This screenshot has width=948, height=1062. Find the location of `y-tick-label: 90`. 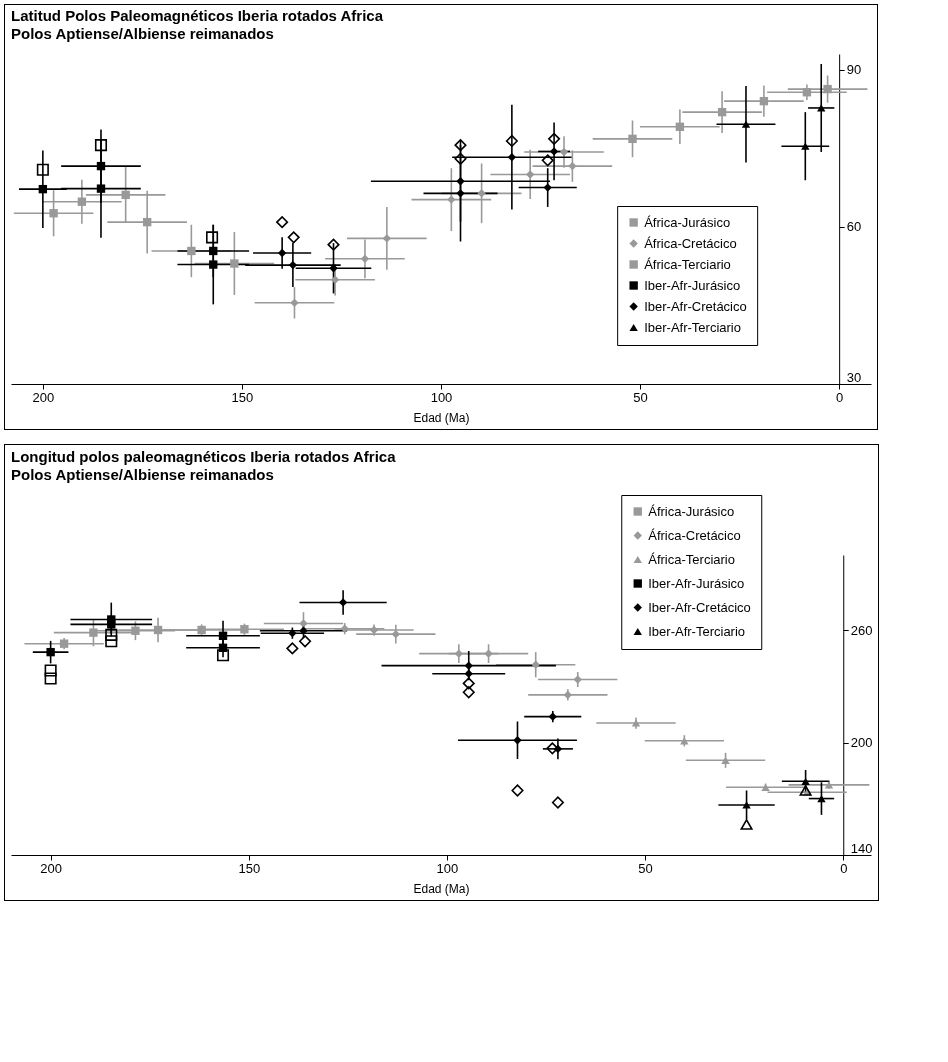

y-tick-label: 90 is located at coordinates (854, 70).